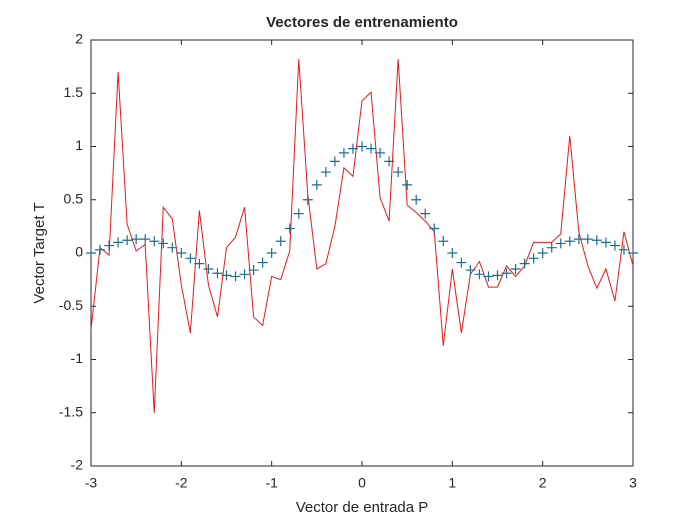 The width and height of the screenshot is (700, 525). I want to click on x-tick-label: 3, so click(633, 483).